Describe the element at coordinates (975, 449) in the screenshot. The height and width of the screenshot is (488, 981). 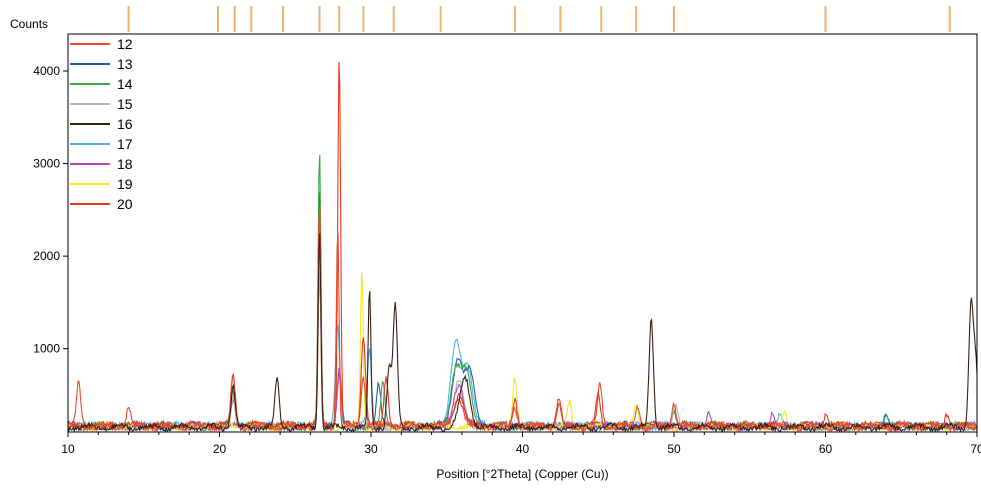
I see `x-tick-label: 70` at that location.